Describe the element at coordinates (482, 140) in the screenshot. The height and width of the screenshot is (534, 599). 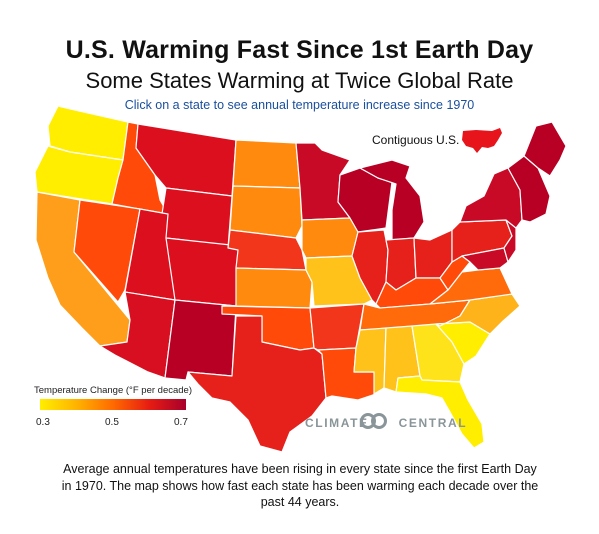
I see `contiguous-us-inset` at that location.